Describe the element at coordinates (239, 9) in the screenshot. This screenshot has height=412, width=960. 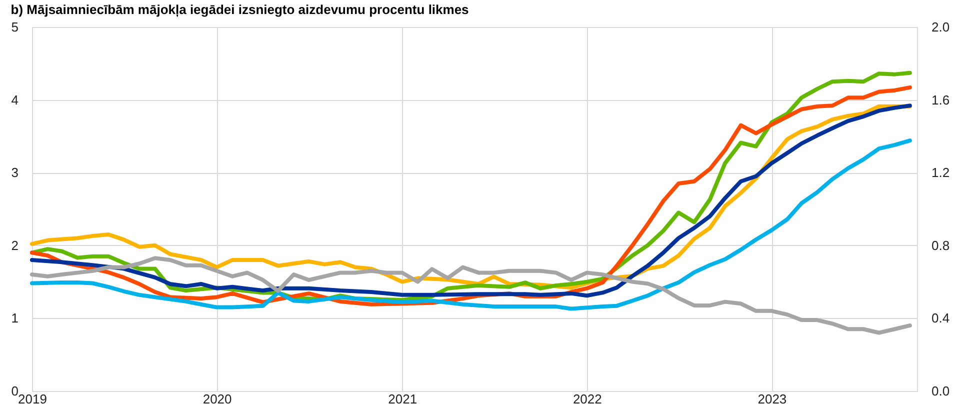
I see `chart-title: b) Mājsaimniecībām mājokļa iegādei izsniegto aizdevumu procentu likmes` at that location.